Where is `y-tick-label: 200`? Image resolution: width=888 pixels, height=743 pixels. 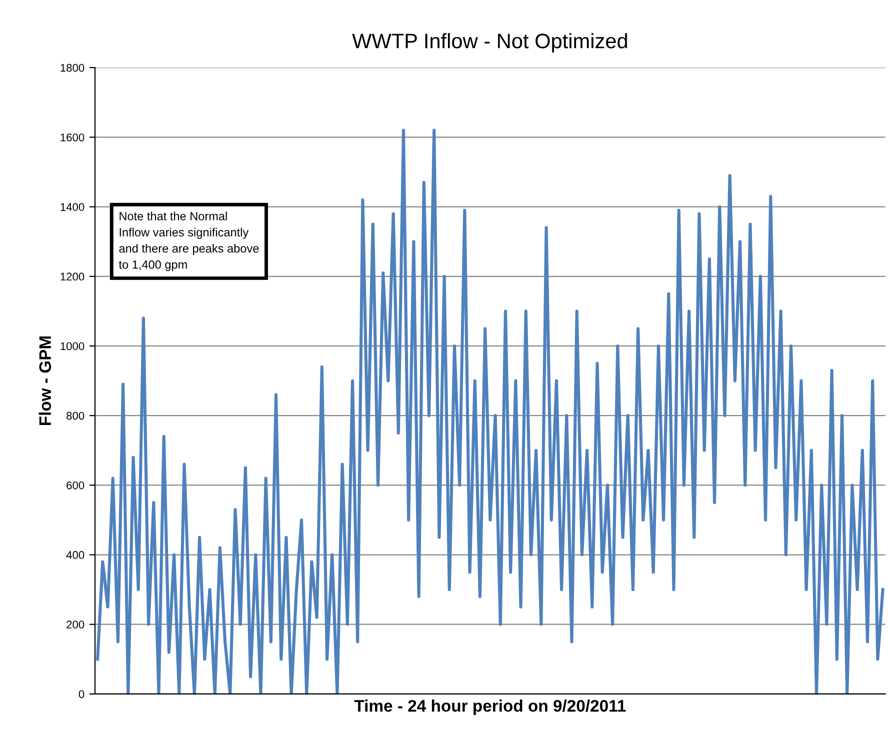
y-tick-label: 200 is located at coordinates (75, 624).